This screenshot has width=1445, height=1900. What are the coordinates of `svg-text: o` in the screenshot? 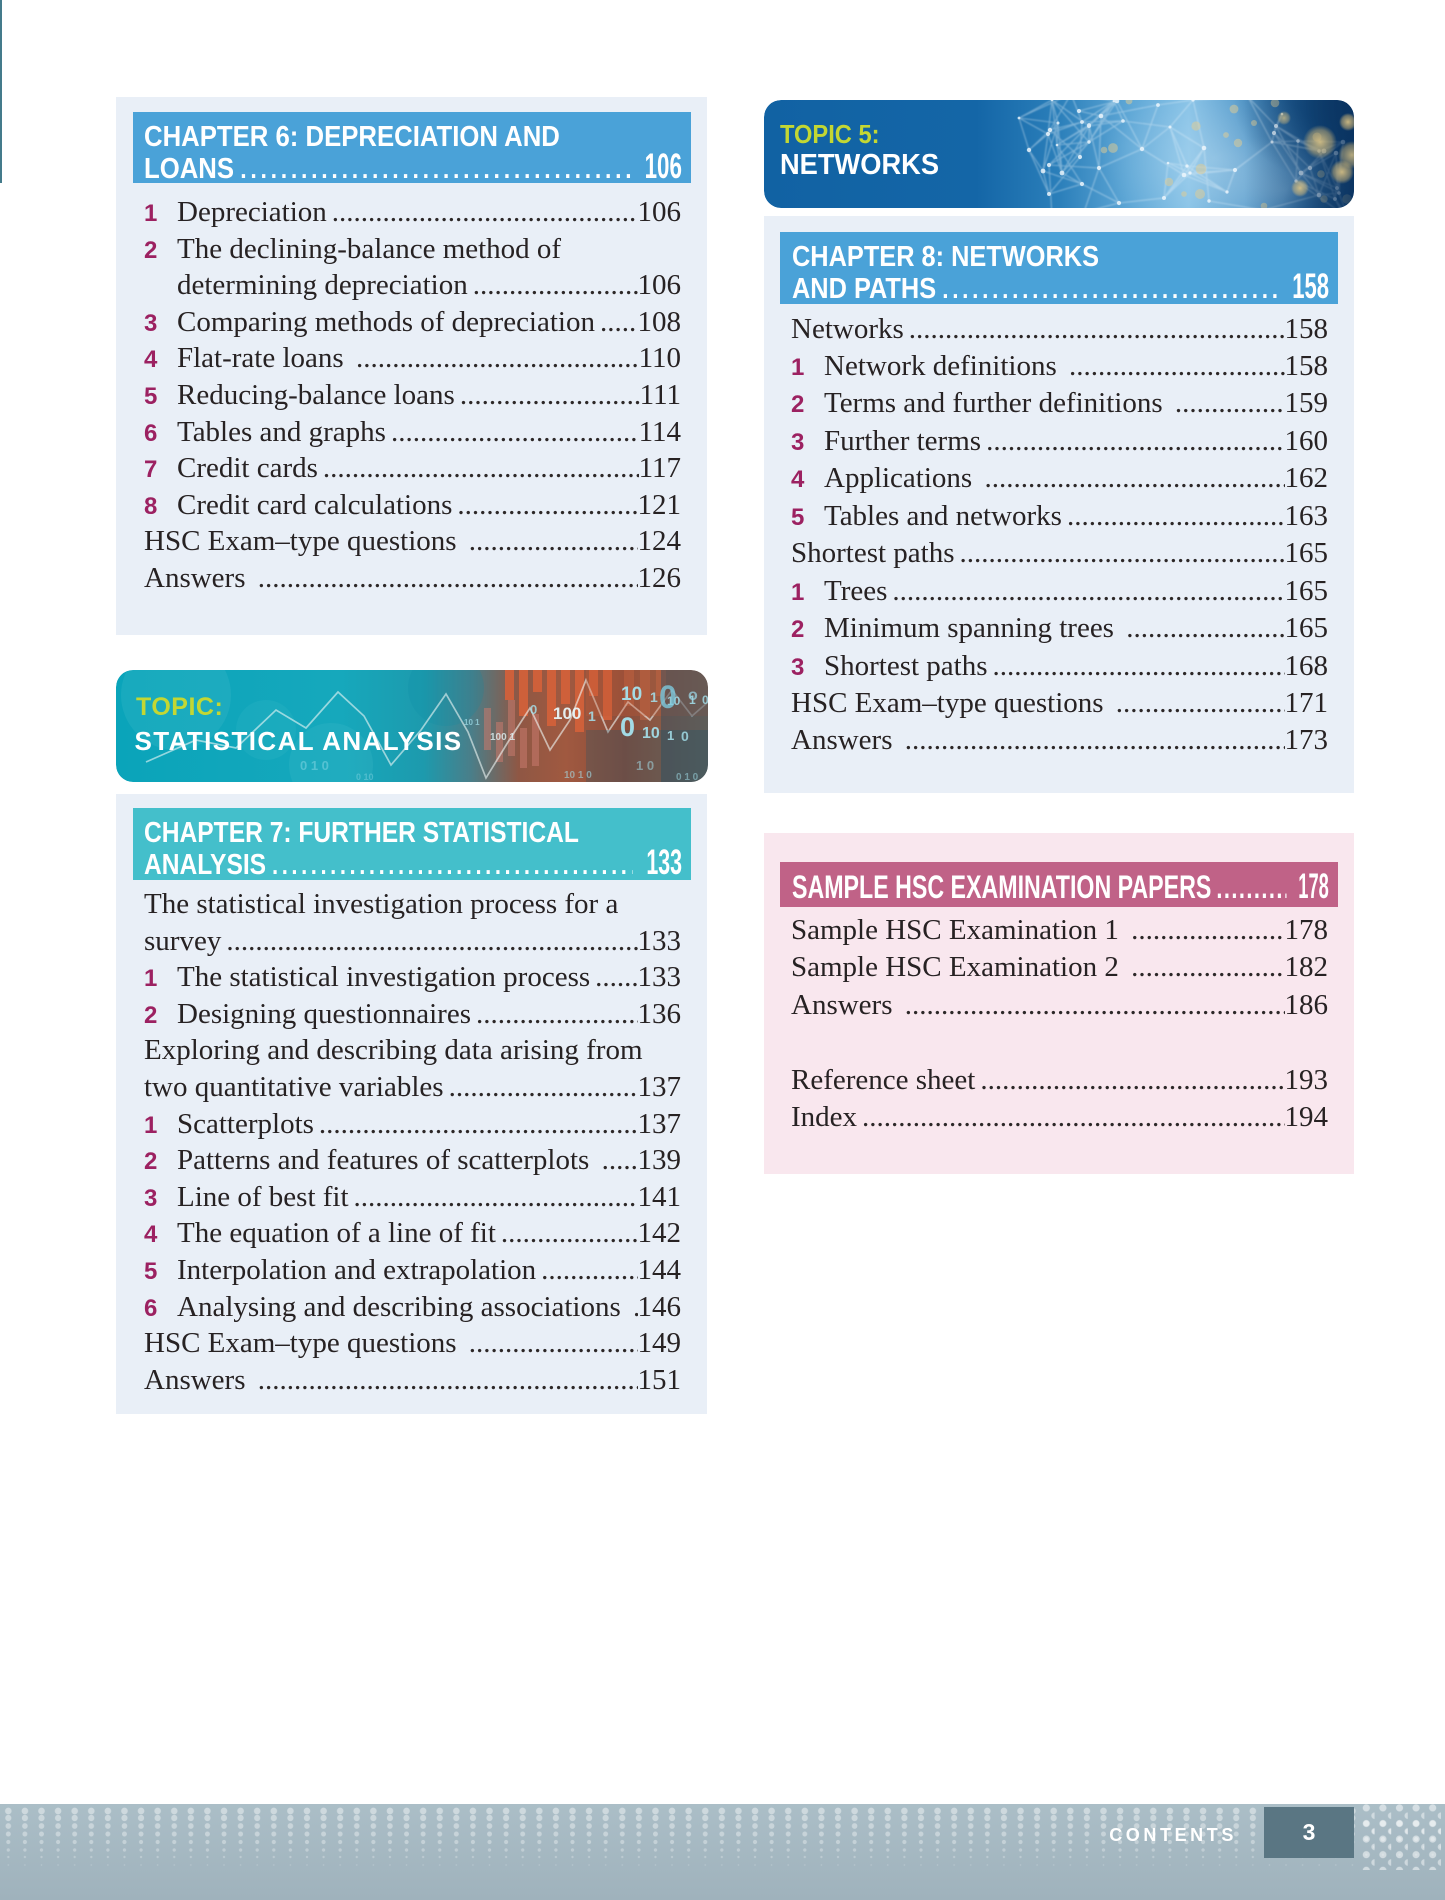 It's located at (693, 695).